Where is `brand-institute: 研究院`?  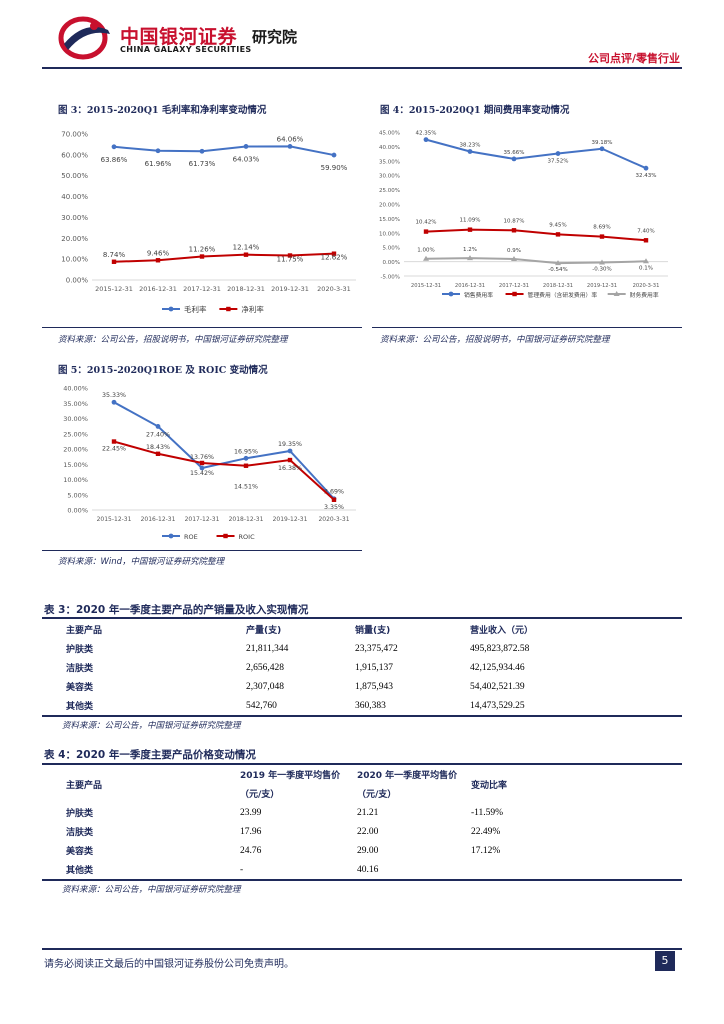 brand-institute: 研究院 is located at coordinates (275, 37).